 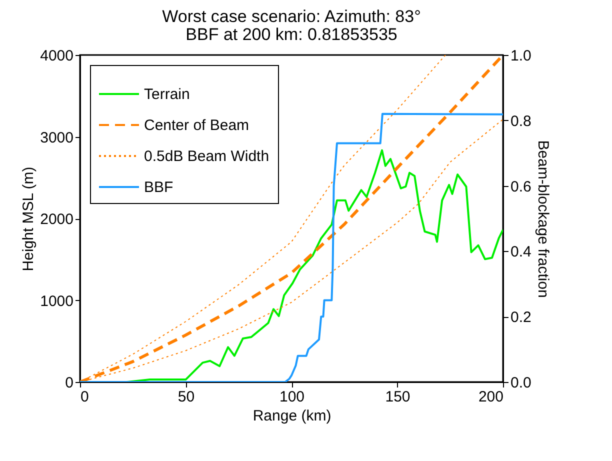 What do you see at coordinates (29, 219) in the screenshot?
I see `y-axis-title: Height MSL (m)` at bounding box center [29, 219].